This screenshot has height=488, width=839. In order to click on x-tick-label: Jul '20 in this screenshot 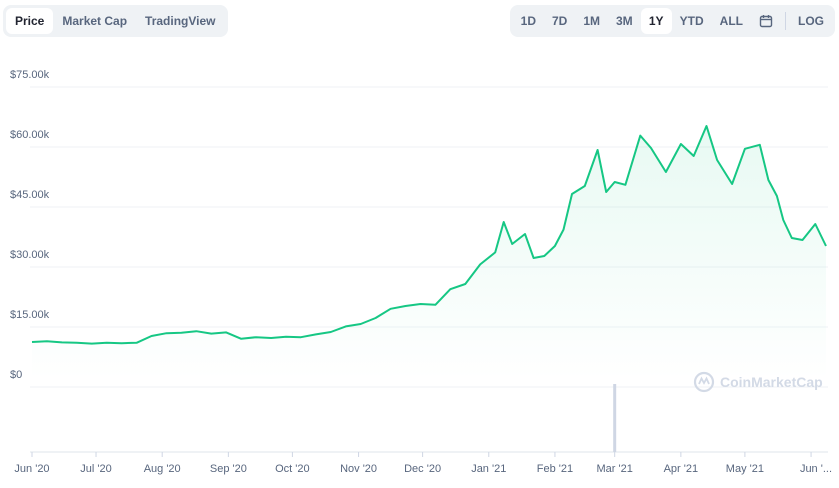, I will do `click(95, 469)`.